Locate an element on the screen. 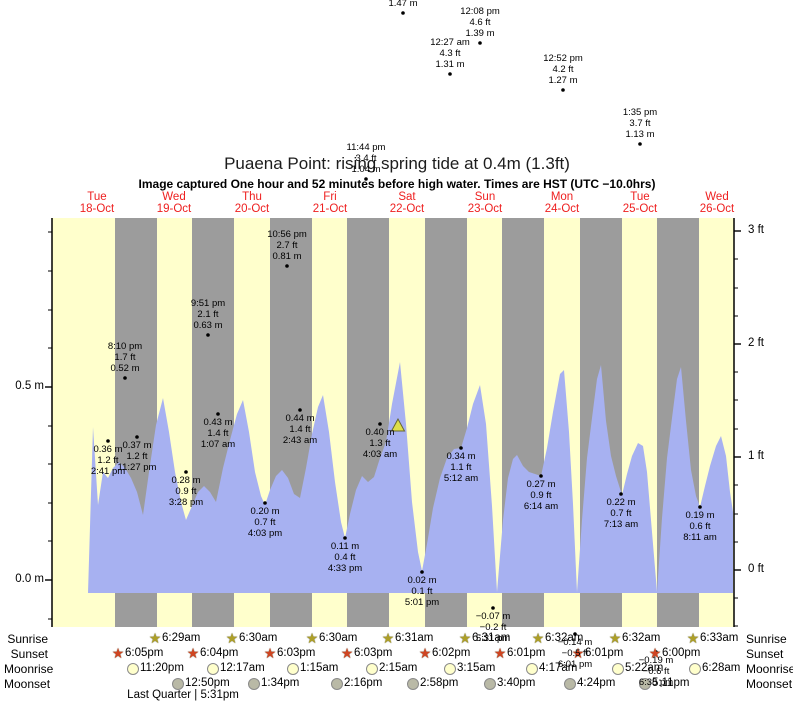 The width and height of the screenshot is (793, 701). sunrise-time: 6:31am is located at coordinates (414, 638).